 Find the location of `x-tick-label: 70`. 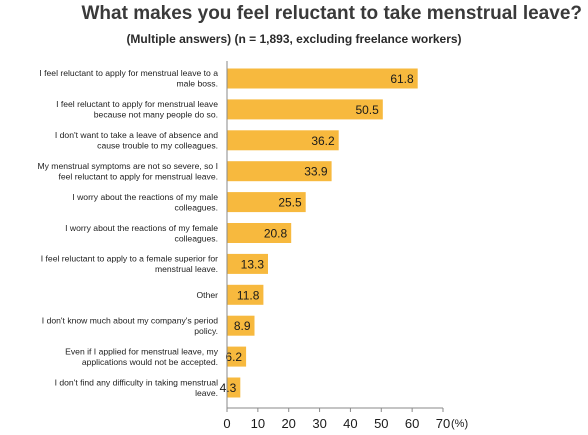

x-tick-label: 70 is located at coordinates (443, 423).